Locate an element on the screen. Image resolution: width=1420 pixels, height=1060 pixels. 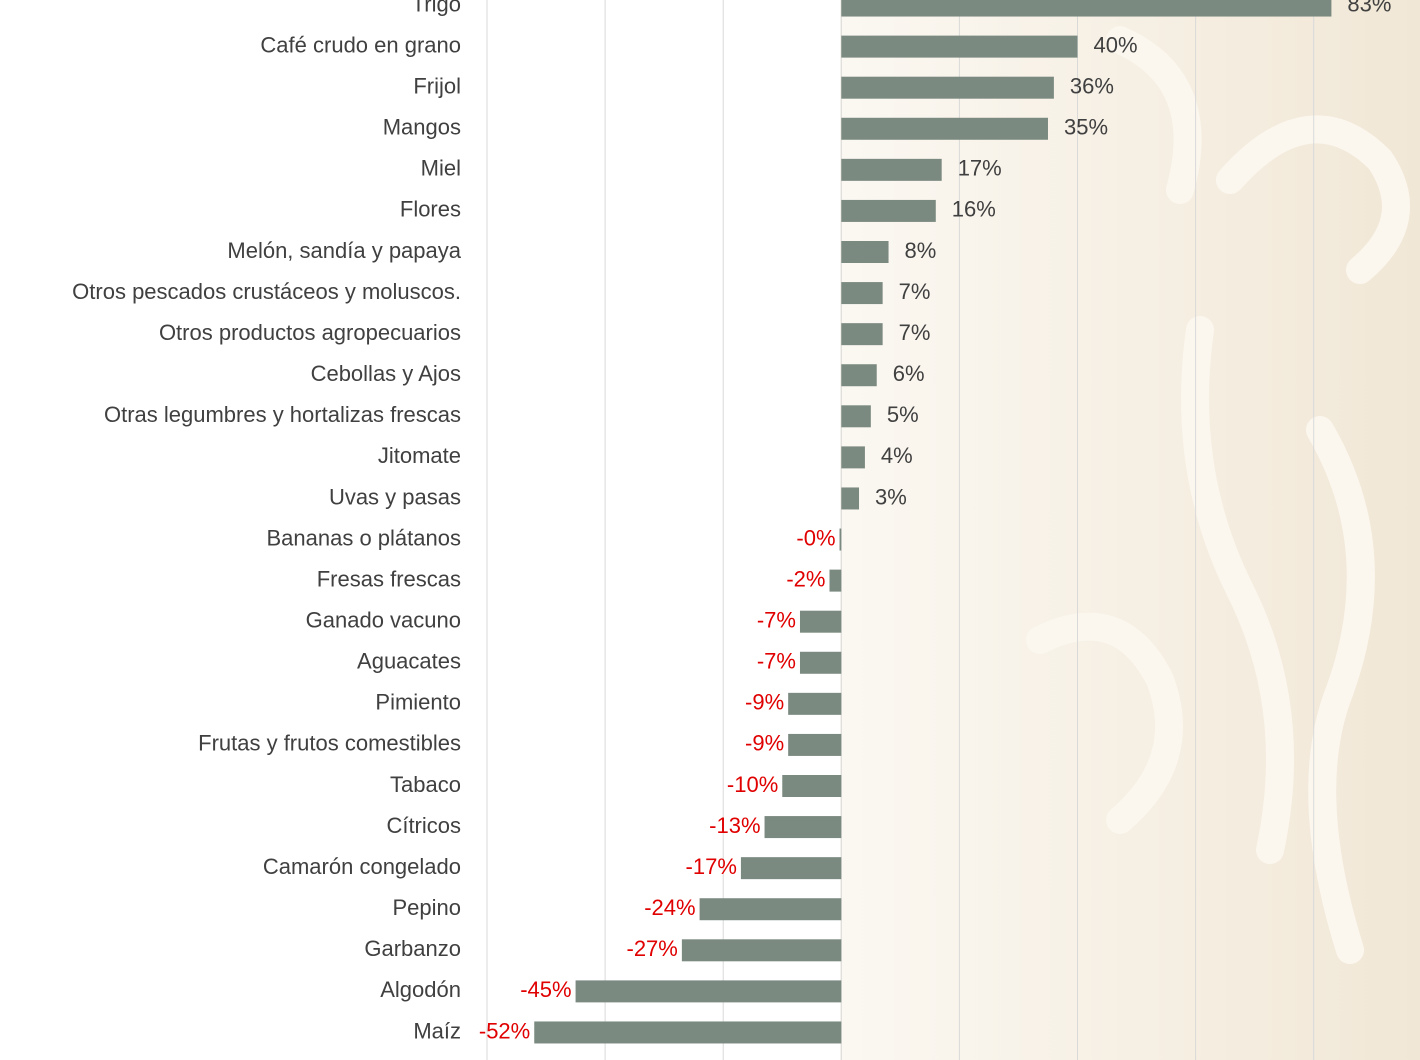
y-tick-label: Trigo is located at coordinates (436, 8).